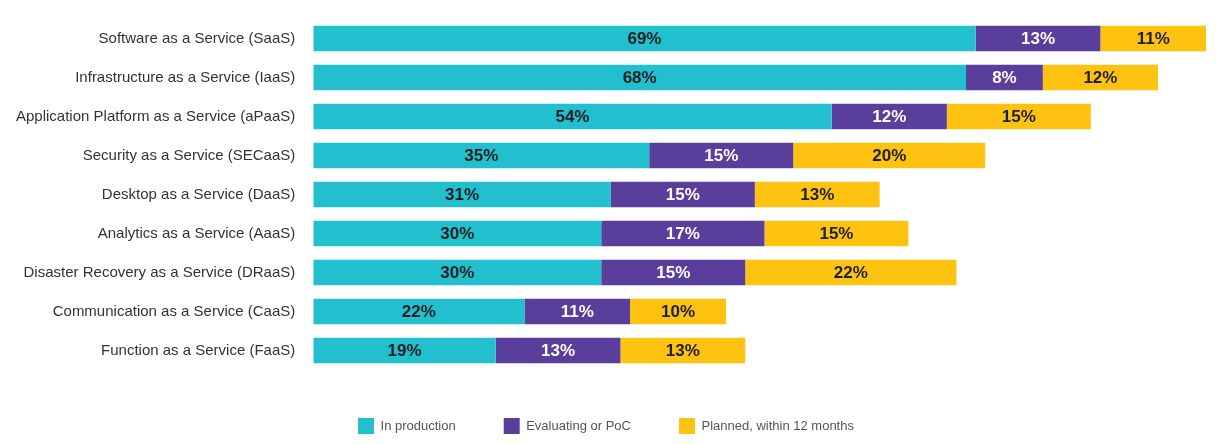 This screenshot has width=1216, height=444. I want to click on y-tick-label: Desktop as a Service (DaaS), so click(198, 193).